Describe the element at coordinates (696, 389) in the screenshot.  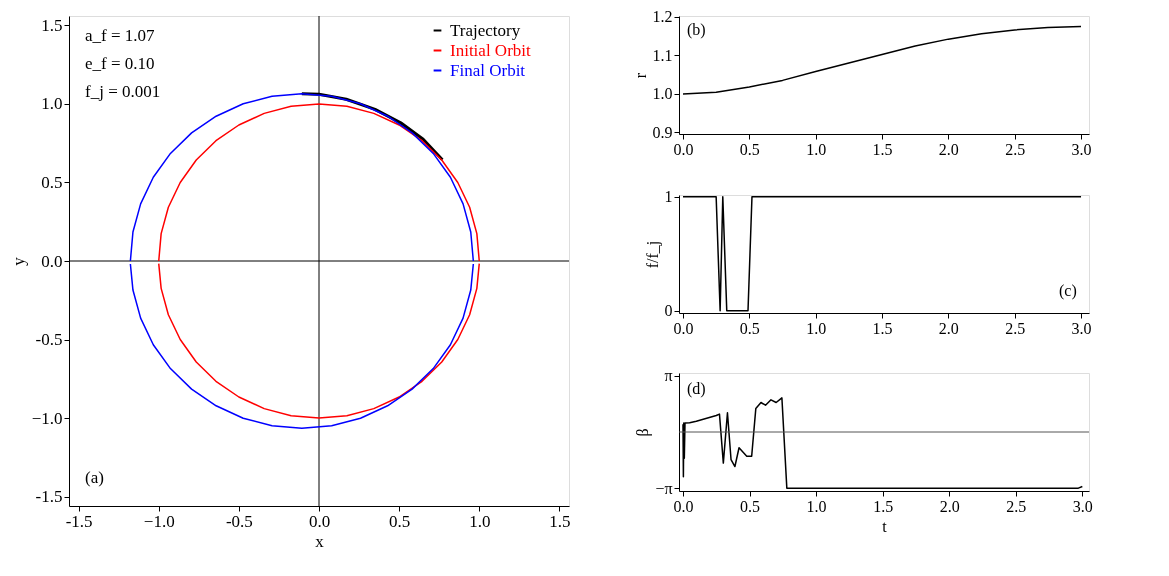
I see `annotation: (d)` at that location.